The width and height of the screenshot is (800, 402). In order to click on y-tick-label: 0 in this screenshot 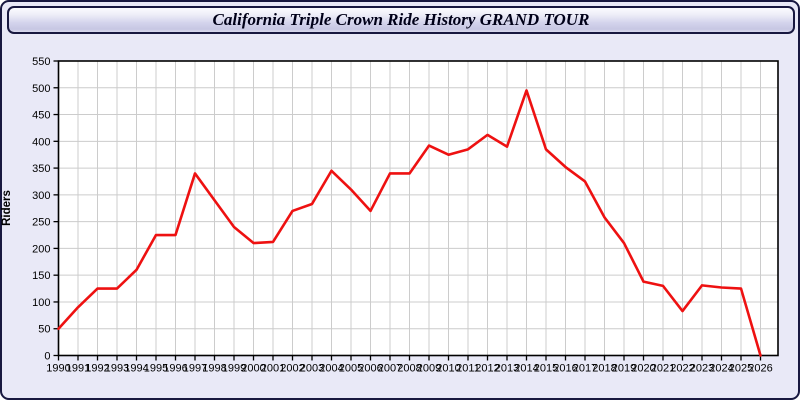, I will do `click(47, 357)`.